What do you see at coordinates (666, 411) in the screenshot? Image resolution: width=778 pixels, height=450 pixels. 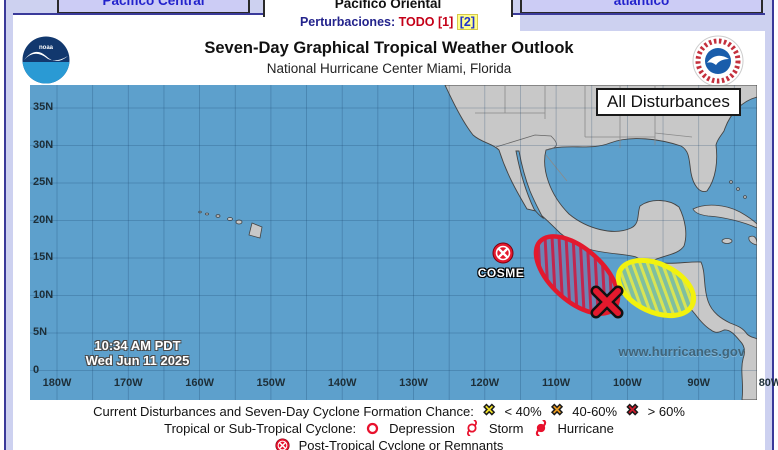 I see `high-chance-label: > 60%` at bounding box center [666, 411].